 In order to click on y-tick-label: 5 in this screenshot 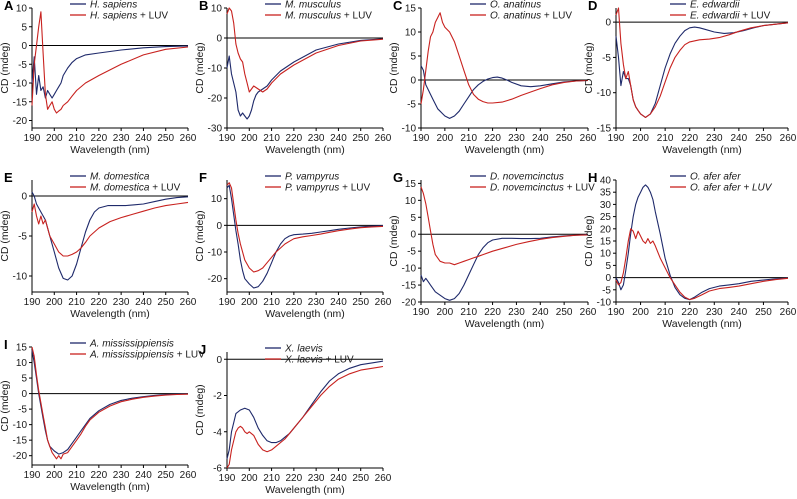, I will do `click(413, 57)`.